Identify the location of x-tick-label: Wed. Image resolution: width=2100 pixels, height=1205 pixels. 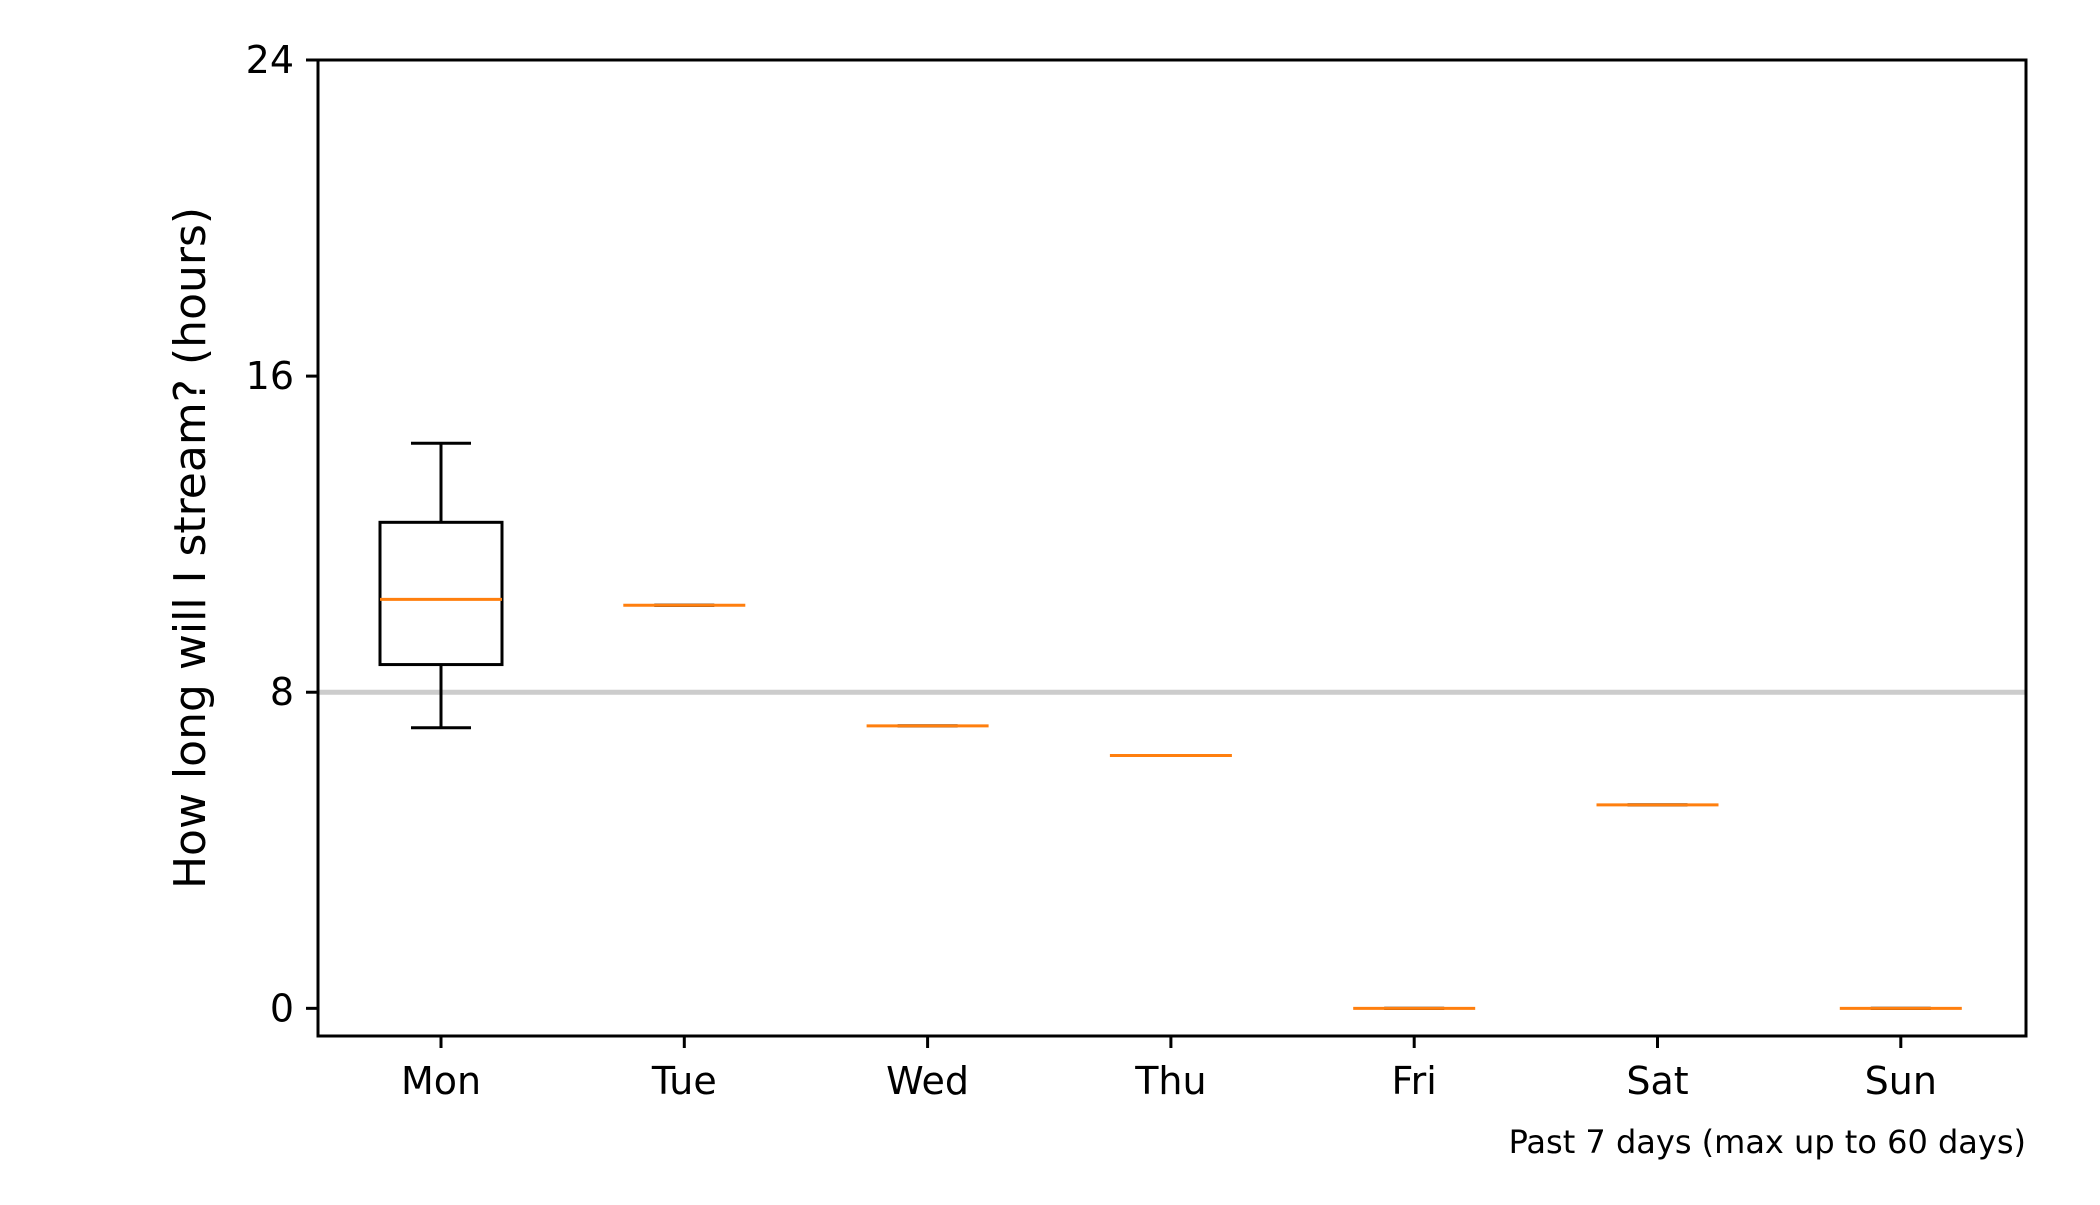
(927, 1081).